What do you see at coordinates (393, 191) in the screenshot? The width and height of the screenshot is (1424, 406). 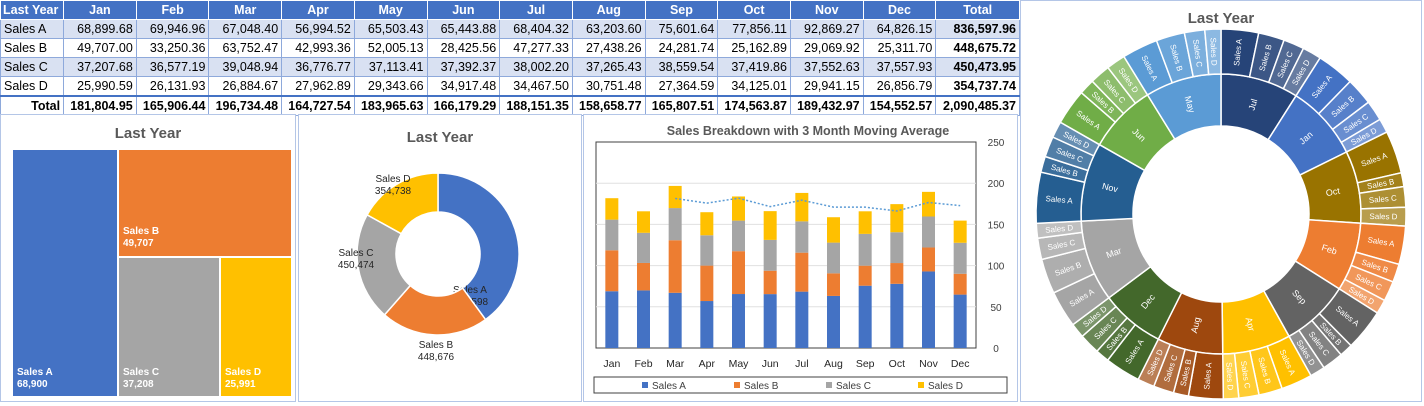 I see `donut-value: 354,738` at bounding box center [393, 191].